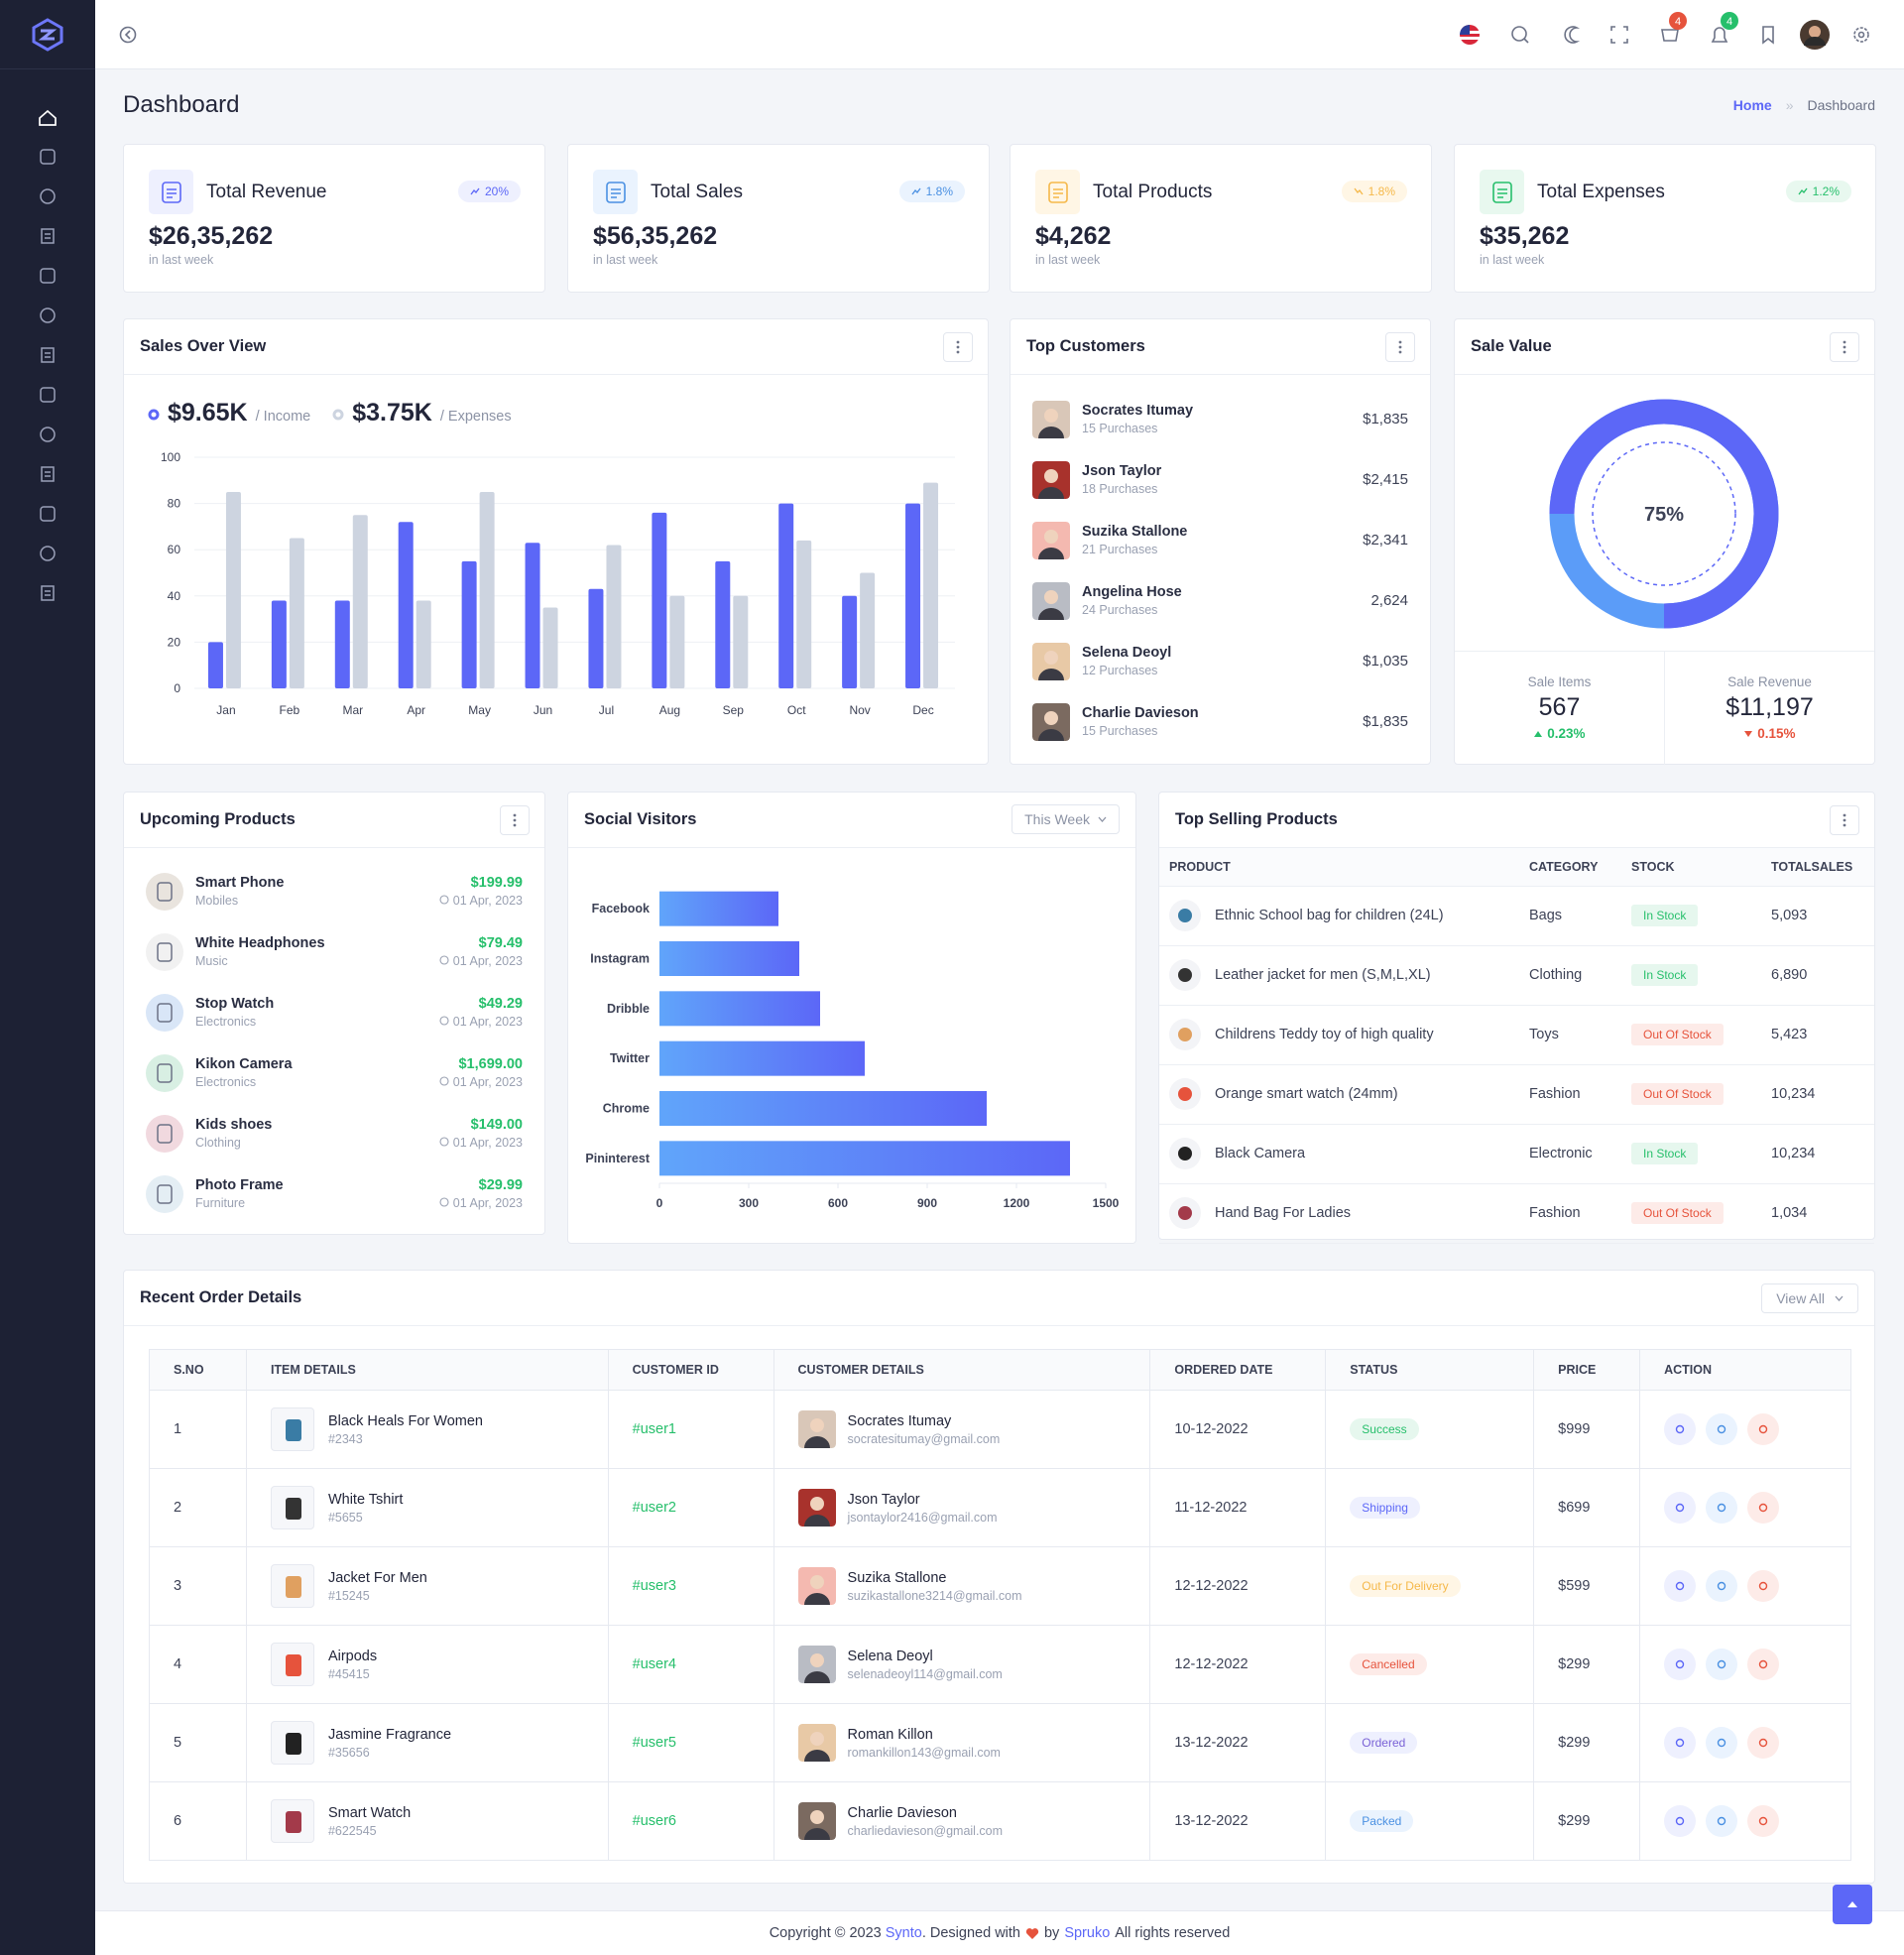  What do you see at coordinates (1752, 105) in the screenshot?
I see `breadcrumb-link: Home` at bounding box center [1752, 105].